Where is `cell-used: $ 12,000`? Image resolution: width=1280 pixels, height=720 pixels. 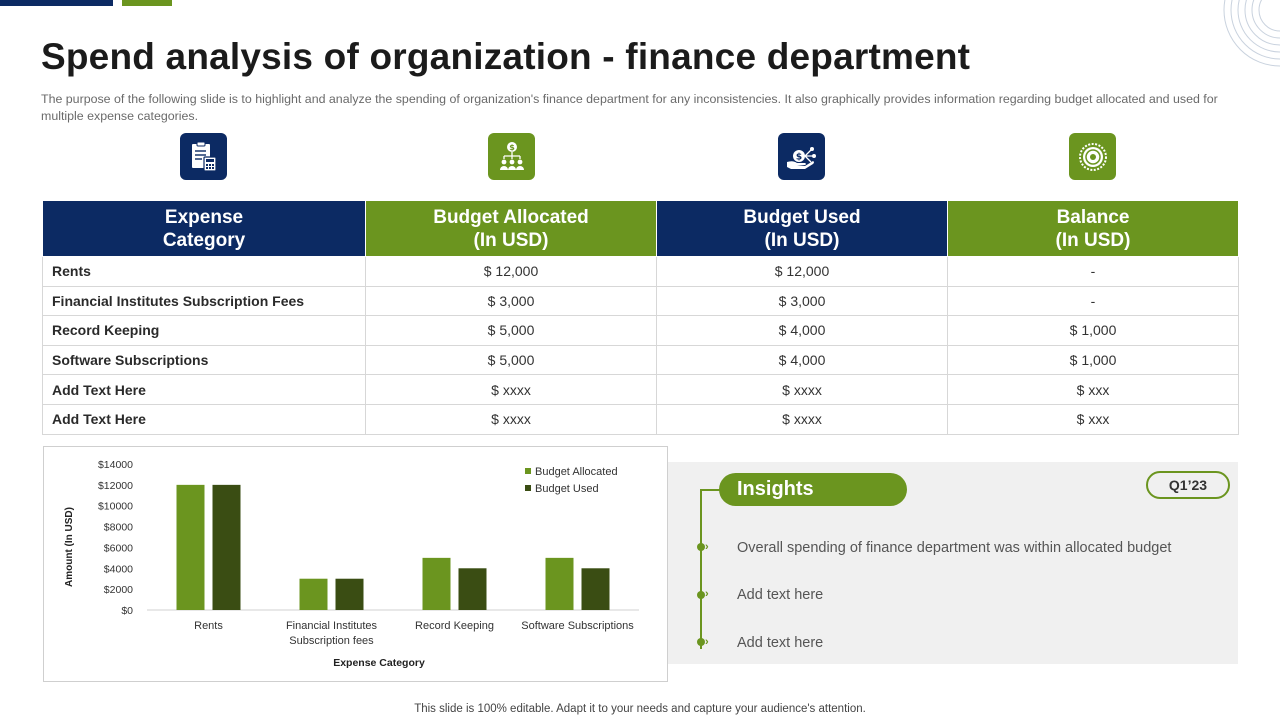
cell-used: $ 12,000 is located at coordinates (802, 271).